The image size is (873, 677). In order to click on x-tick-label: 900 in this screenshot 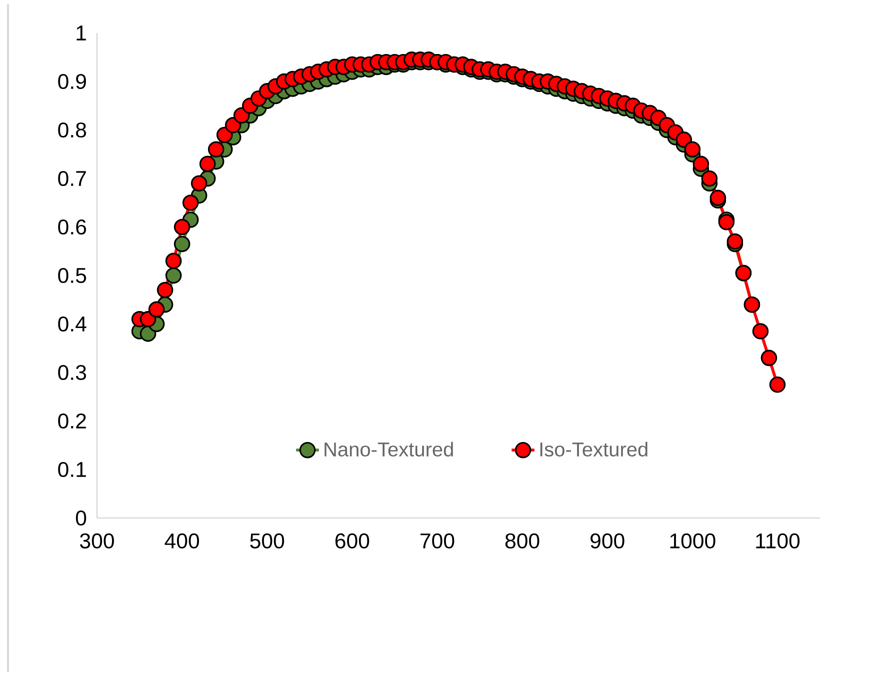, I will do `click(607, 540)`.